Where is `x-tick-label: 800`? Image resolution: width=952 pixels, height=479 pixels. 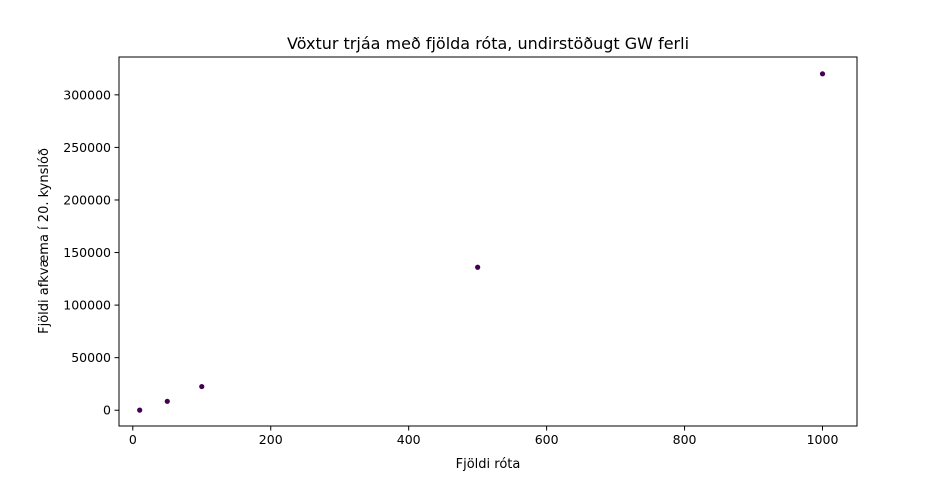
x-tick-label: 800 is located at coordinates (685, 439).